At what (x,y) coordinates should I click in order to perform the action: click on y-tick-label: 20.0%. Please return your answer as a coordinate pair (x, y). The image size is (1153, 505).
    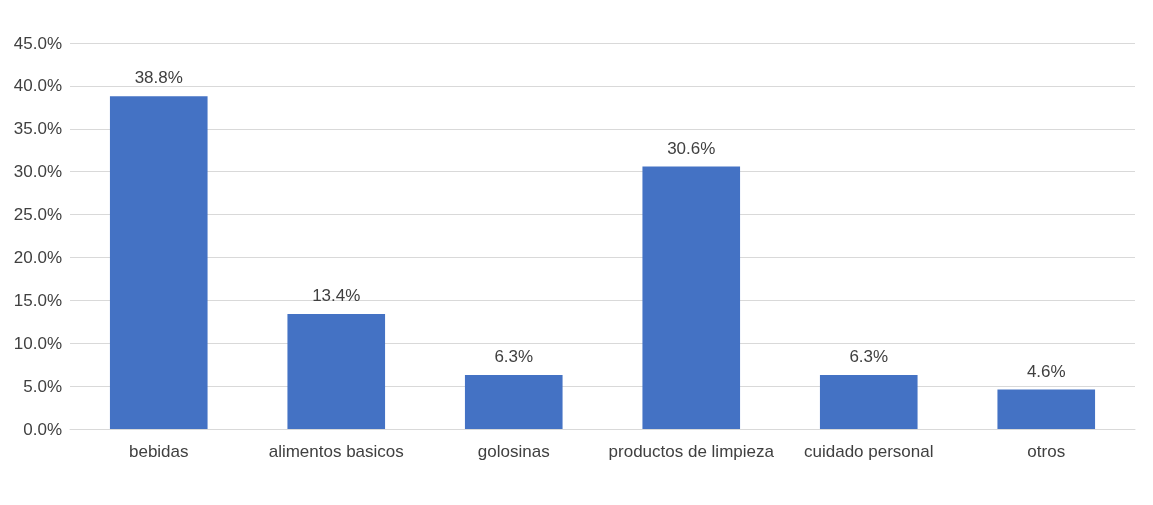
    Looking at the image, I should click on (37, 257).